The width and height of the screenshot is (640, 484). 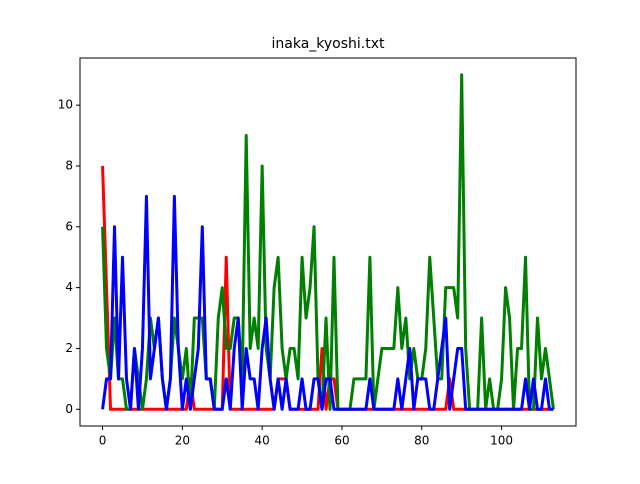 I want to click on x-tick-label: 20, so click(x=182, y=441).